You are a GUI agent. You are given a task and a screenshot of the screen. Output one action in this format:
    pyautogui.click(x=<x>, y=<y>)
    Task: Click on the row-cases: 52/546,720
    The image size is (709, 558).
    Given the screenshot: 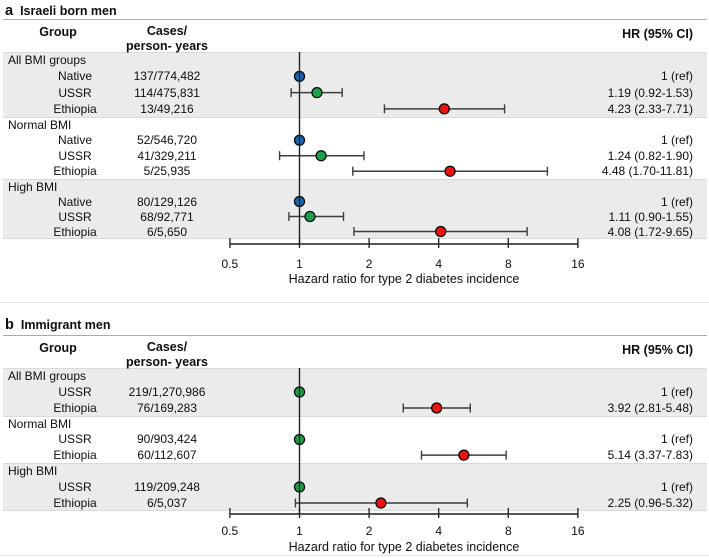 What is the action you would take?
    pyautogui.click(x=167, y=140)
    